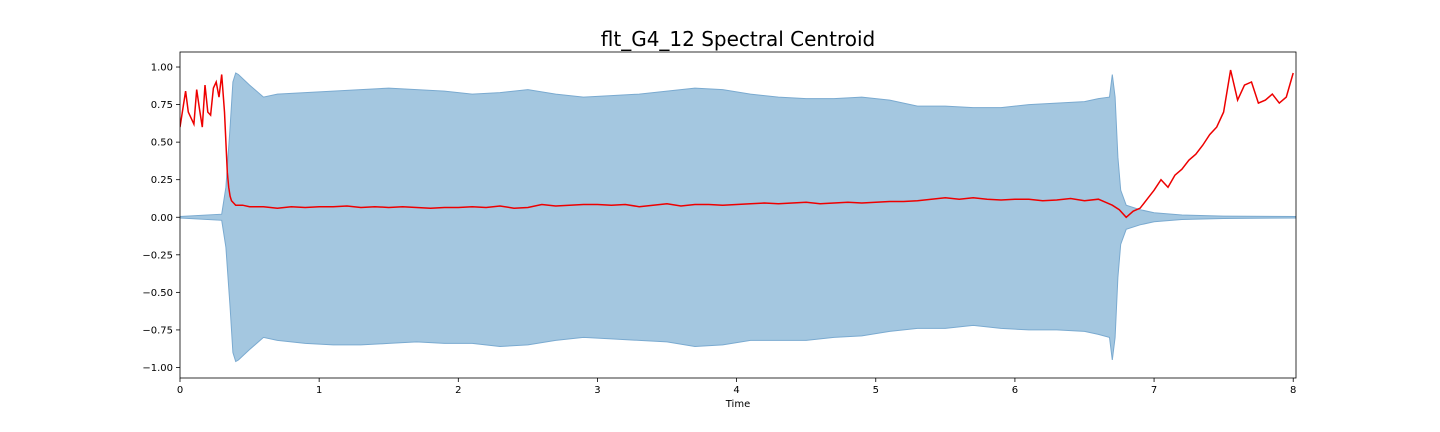 This screenshot has width=1440, height=432. What do you see at coordinates (162, 68) in the screenshot?
I see `y-tick-label: 1.00` at bounding box center [162, 68].